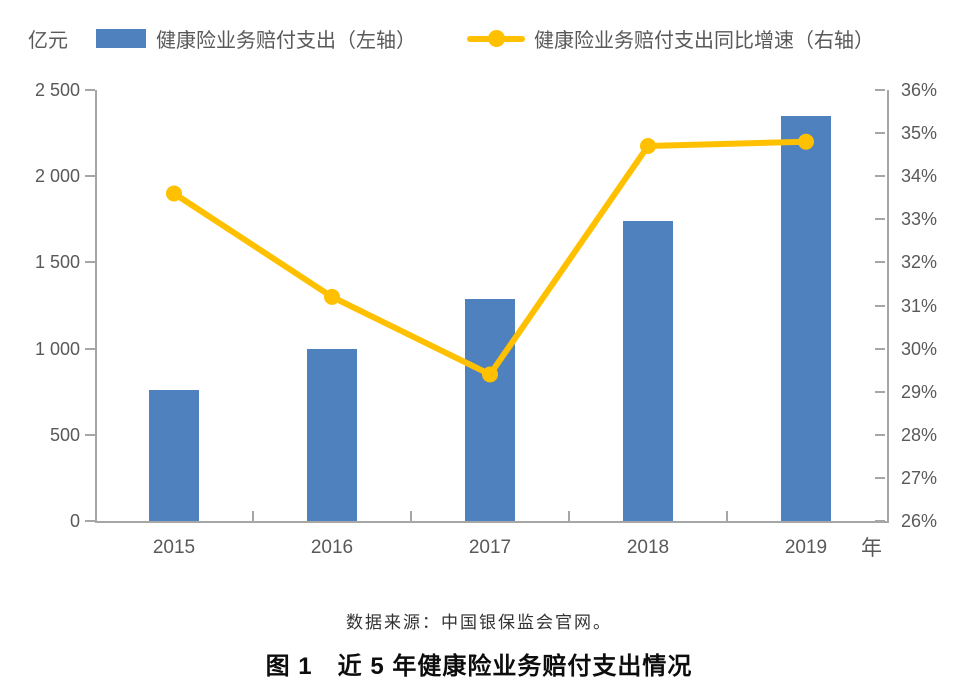 Image resolution: width=958 pixels, height=700 pixels. Describe the element at coordinates (919, 348) in the screenshot. I see `right-axis-tick-label: 30%` at that location.